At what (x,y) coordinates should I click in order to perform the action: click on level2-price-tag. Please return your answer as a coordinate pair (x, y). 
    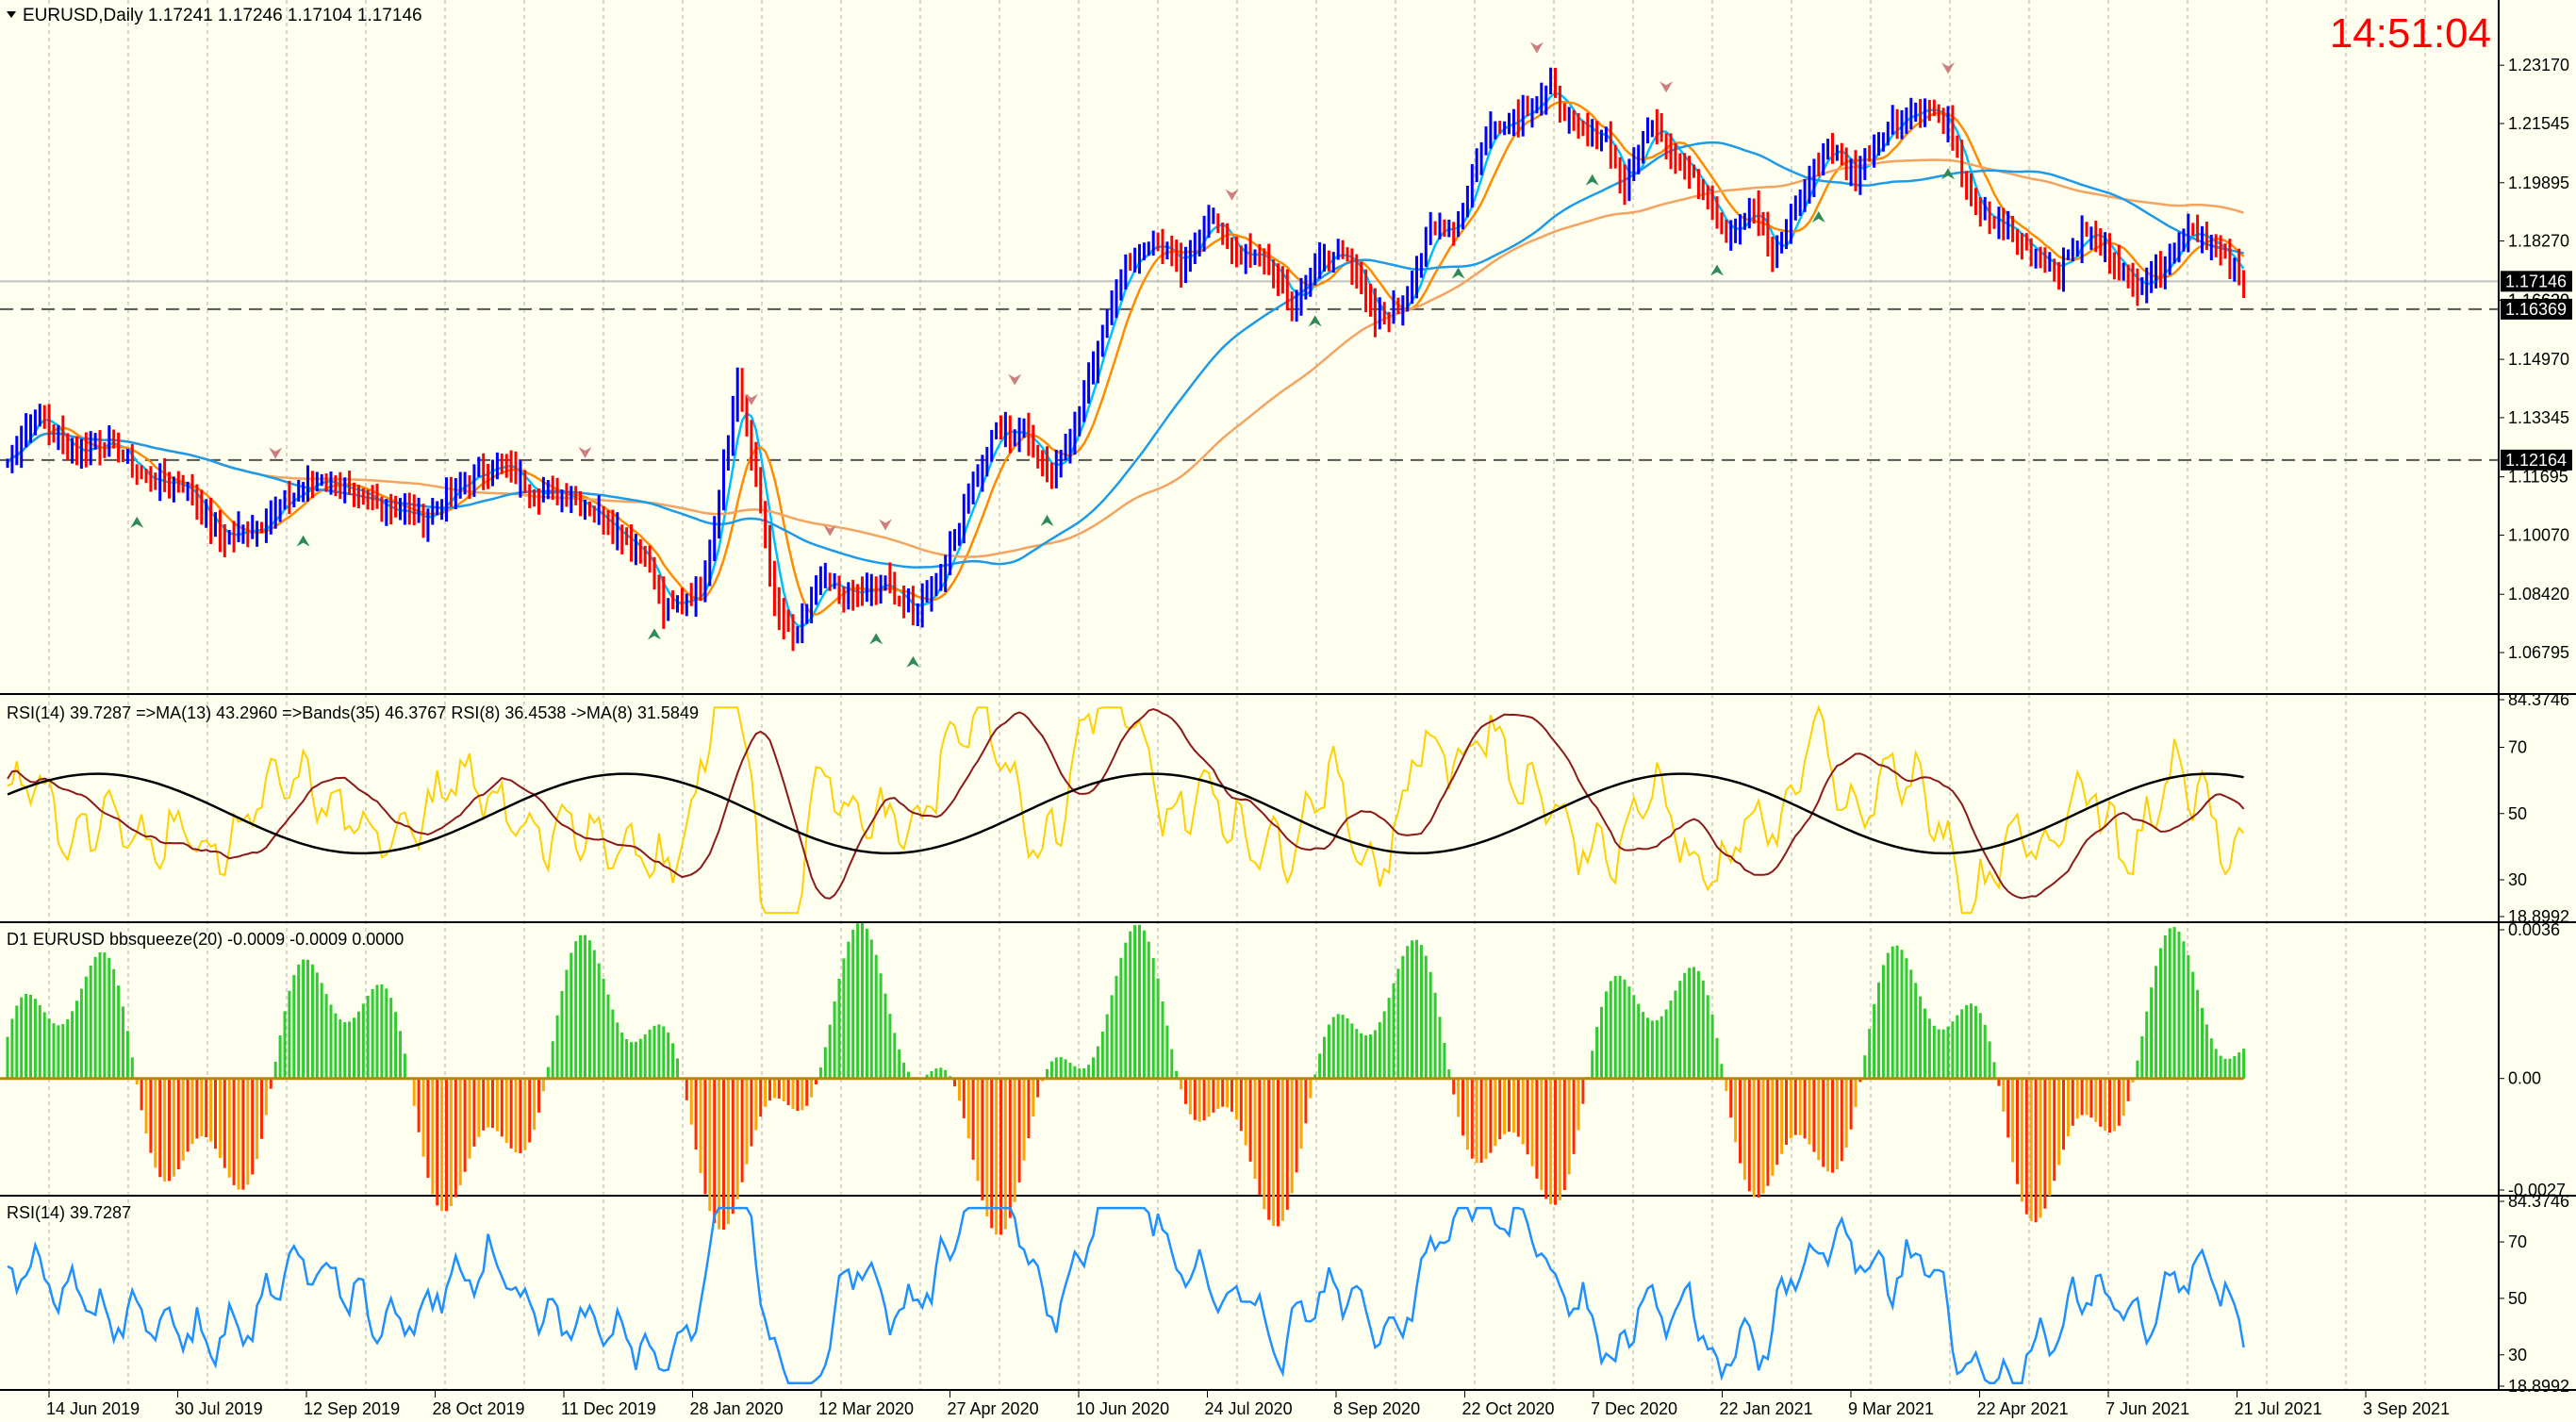
    Looking at the image, I should click on (2536, 460).